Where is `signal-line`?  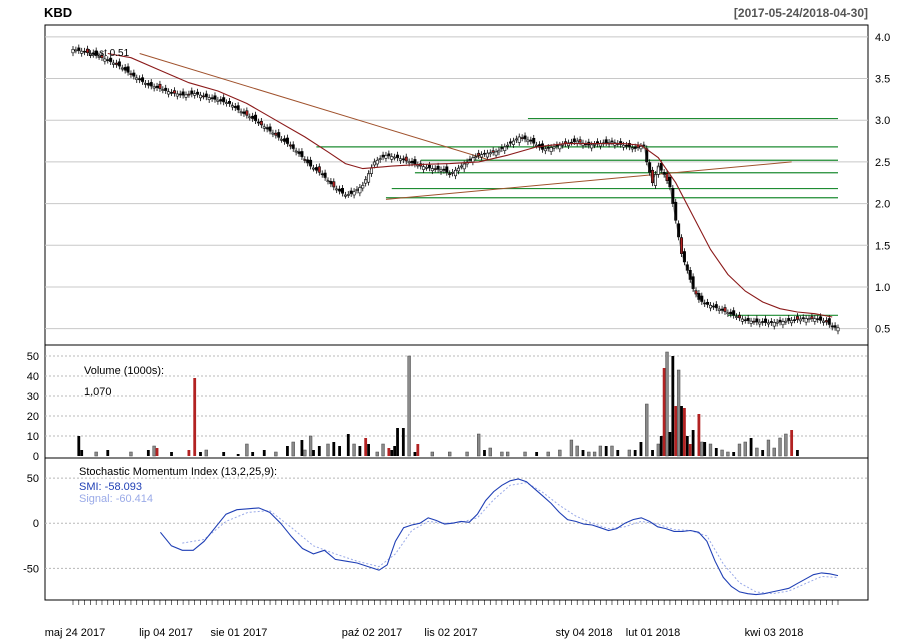
signal-line is located at coordinates (510, 538).